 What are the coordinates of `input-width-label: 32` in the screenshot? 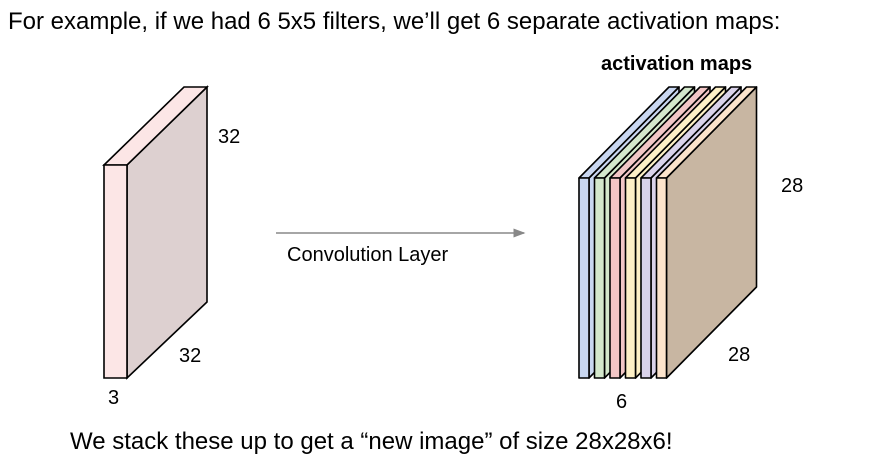 It's located at (190, 356).